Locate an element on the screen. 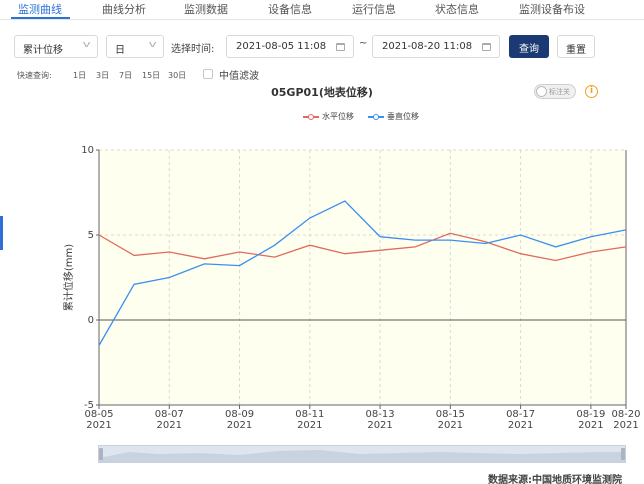 The height and width of the screenshot is (484, 644). x-tick-label: 08-20 is located at coordinates (625, 414).